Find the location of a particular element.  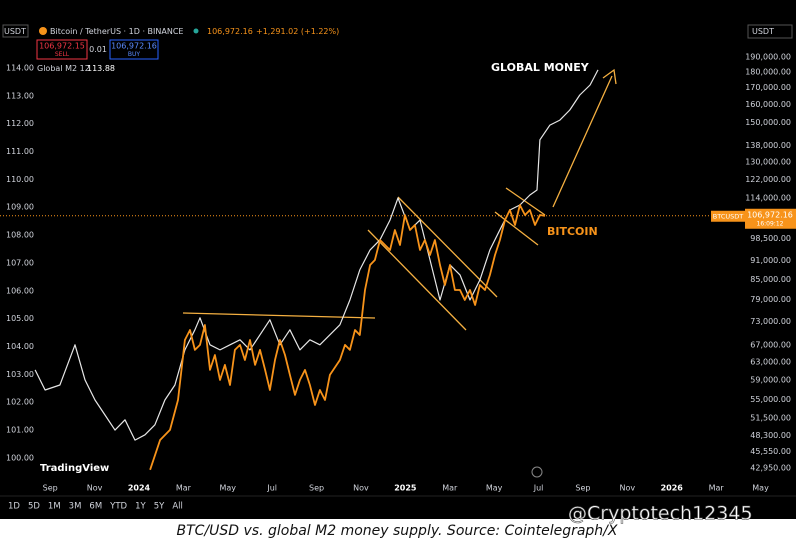

y-tick-label: 103.00 is located at coordinates (20, 374).